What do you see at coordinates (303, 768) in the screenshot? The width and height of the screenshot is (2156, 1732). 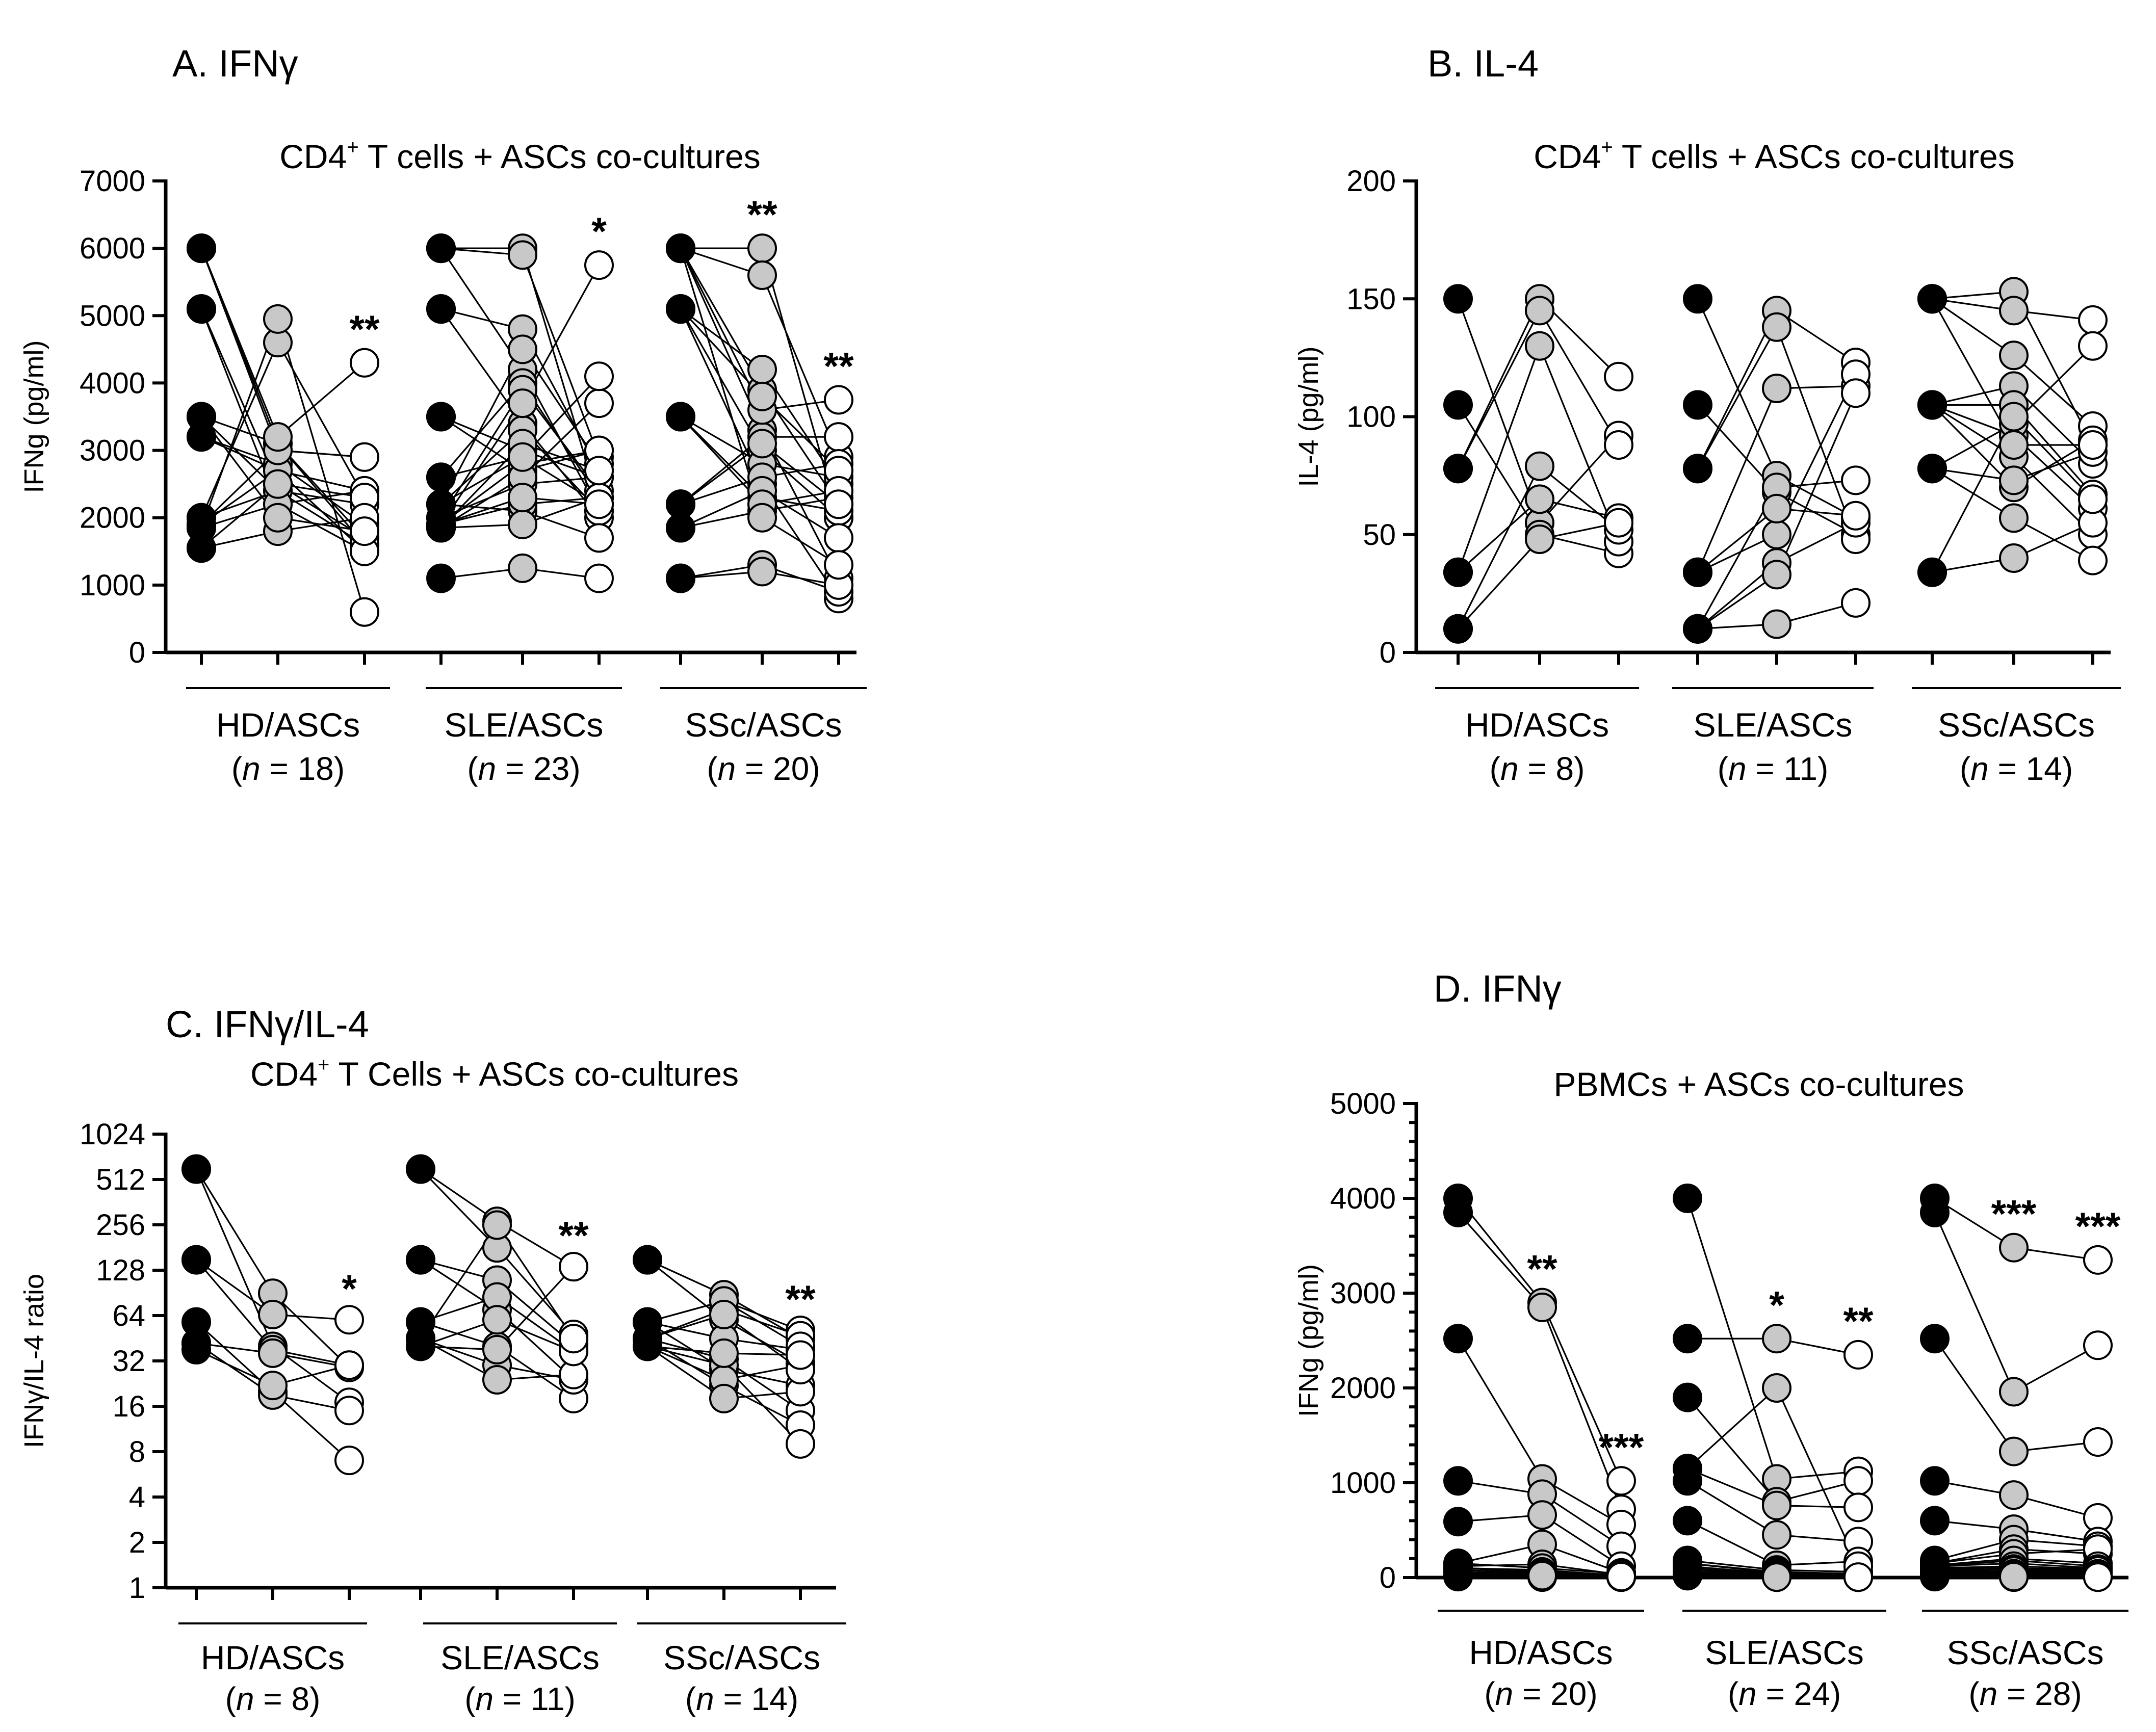 I see `group-n-value: = 18)` at bounding box center [303, 768].